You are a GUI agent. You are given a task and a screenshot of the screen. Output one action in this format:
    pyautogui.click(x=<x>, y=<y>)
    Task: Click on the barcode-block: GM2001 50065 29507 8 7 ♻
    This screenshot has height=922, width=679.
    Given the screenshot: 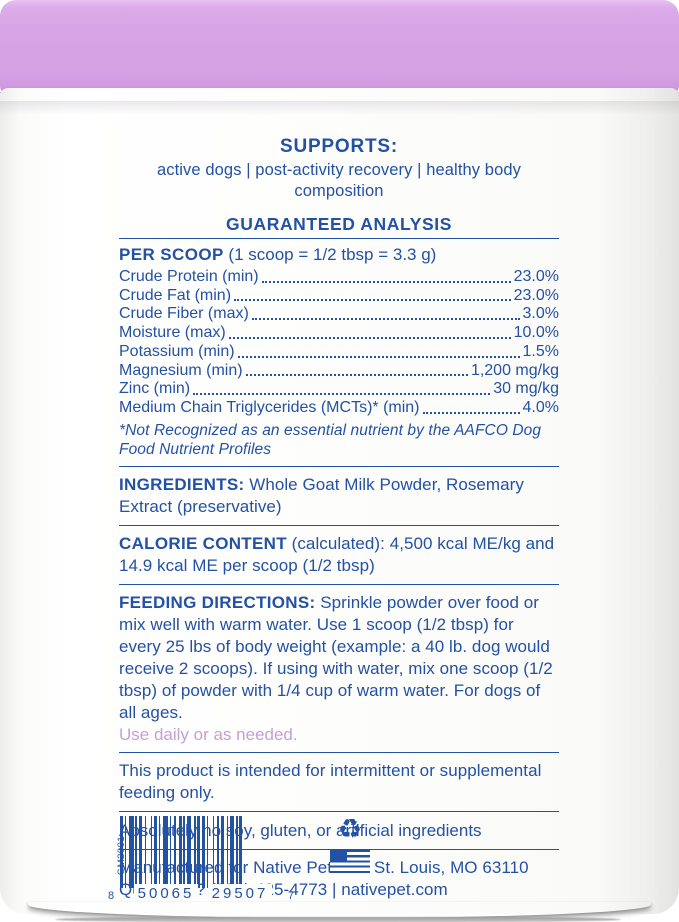 What is the action you would take?
    pyautogui.click(x=239, y=859)
    